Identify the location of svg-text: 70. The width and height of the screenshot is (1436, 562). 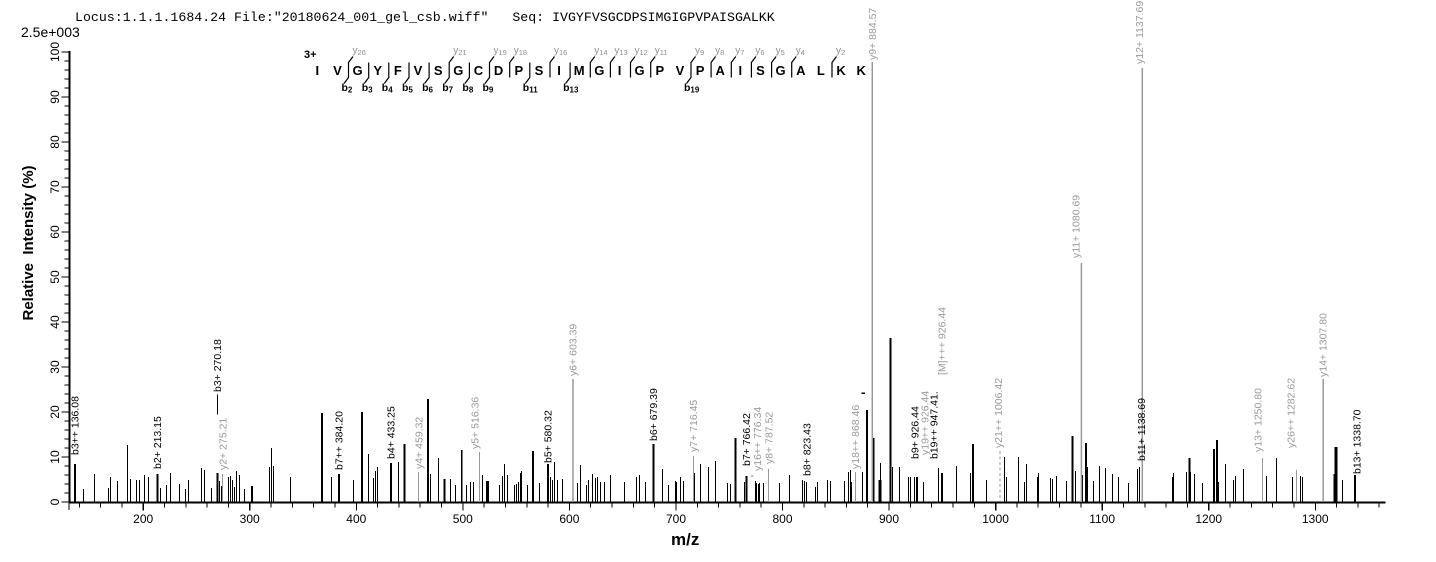
(55, 187).